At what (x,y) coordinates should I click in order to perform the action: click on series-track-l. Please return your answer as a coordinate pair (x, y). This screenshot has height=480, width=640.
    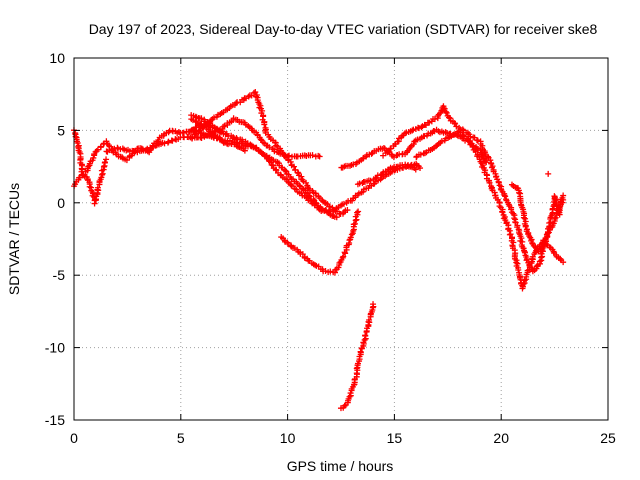
    Looking at the image, I should click on (490, 210).